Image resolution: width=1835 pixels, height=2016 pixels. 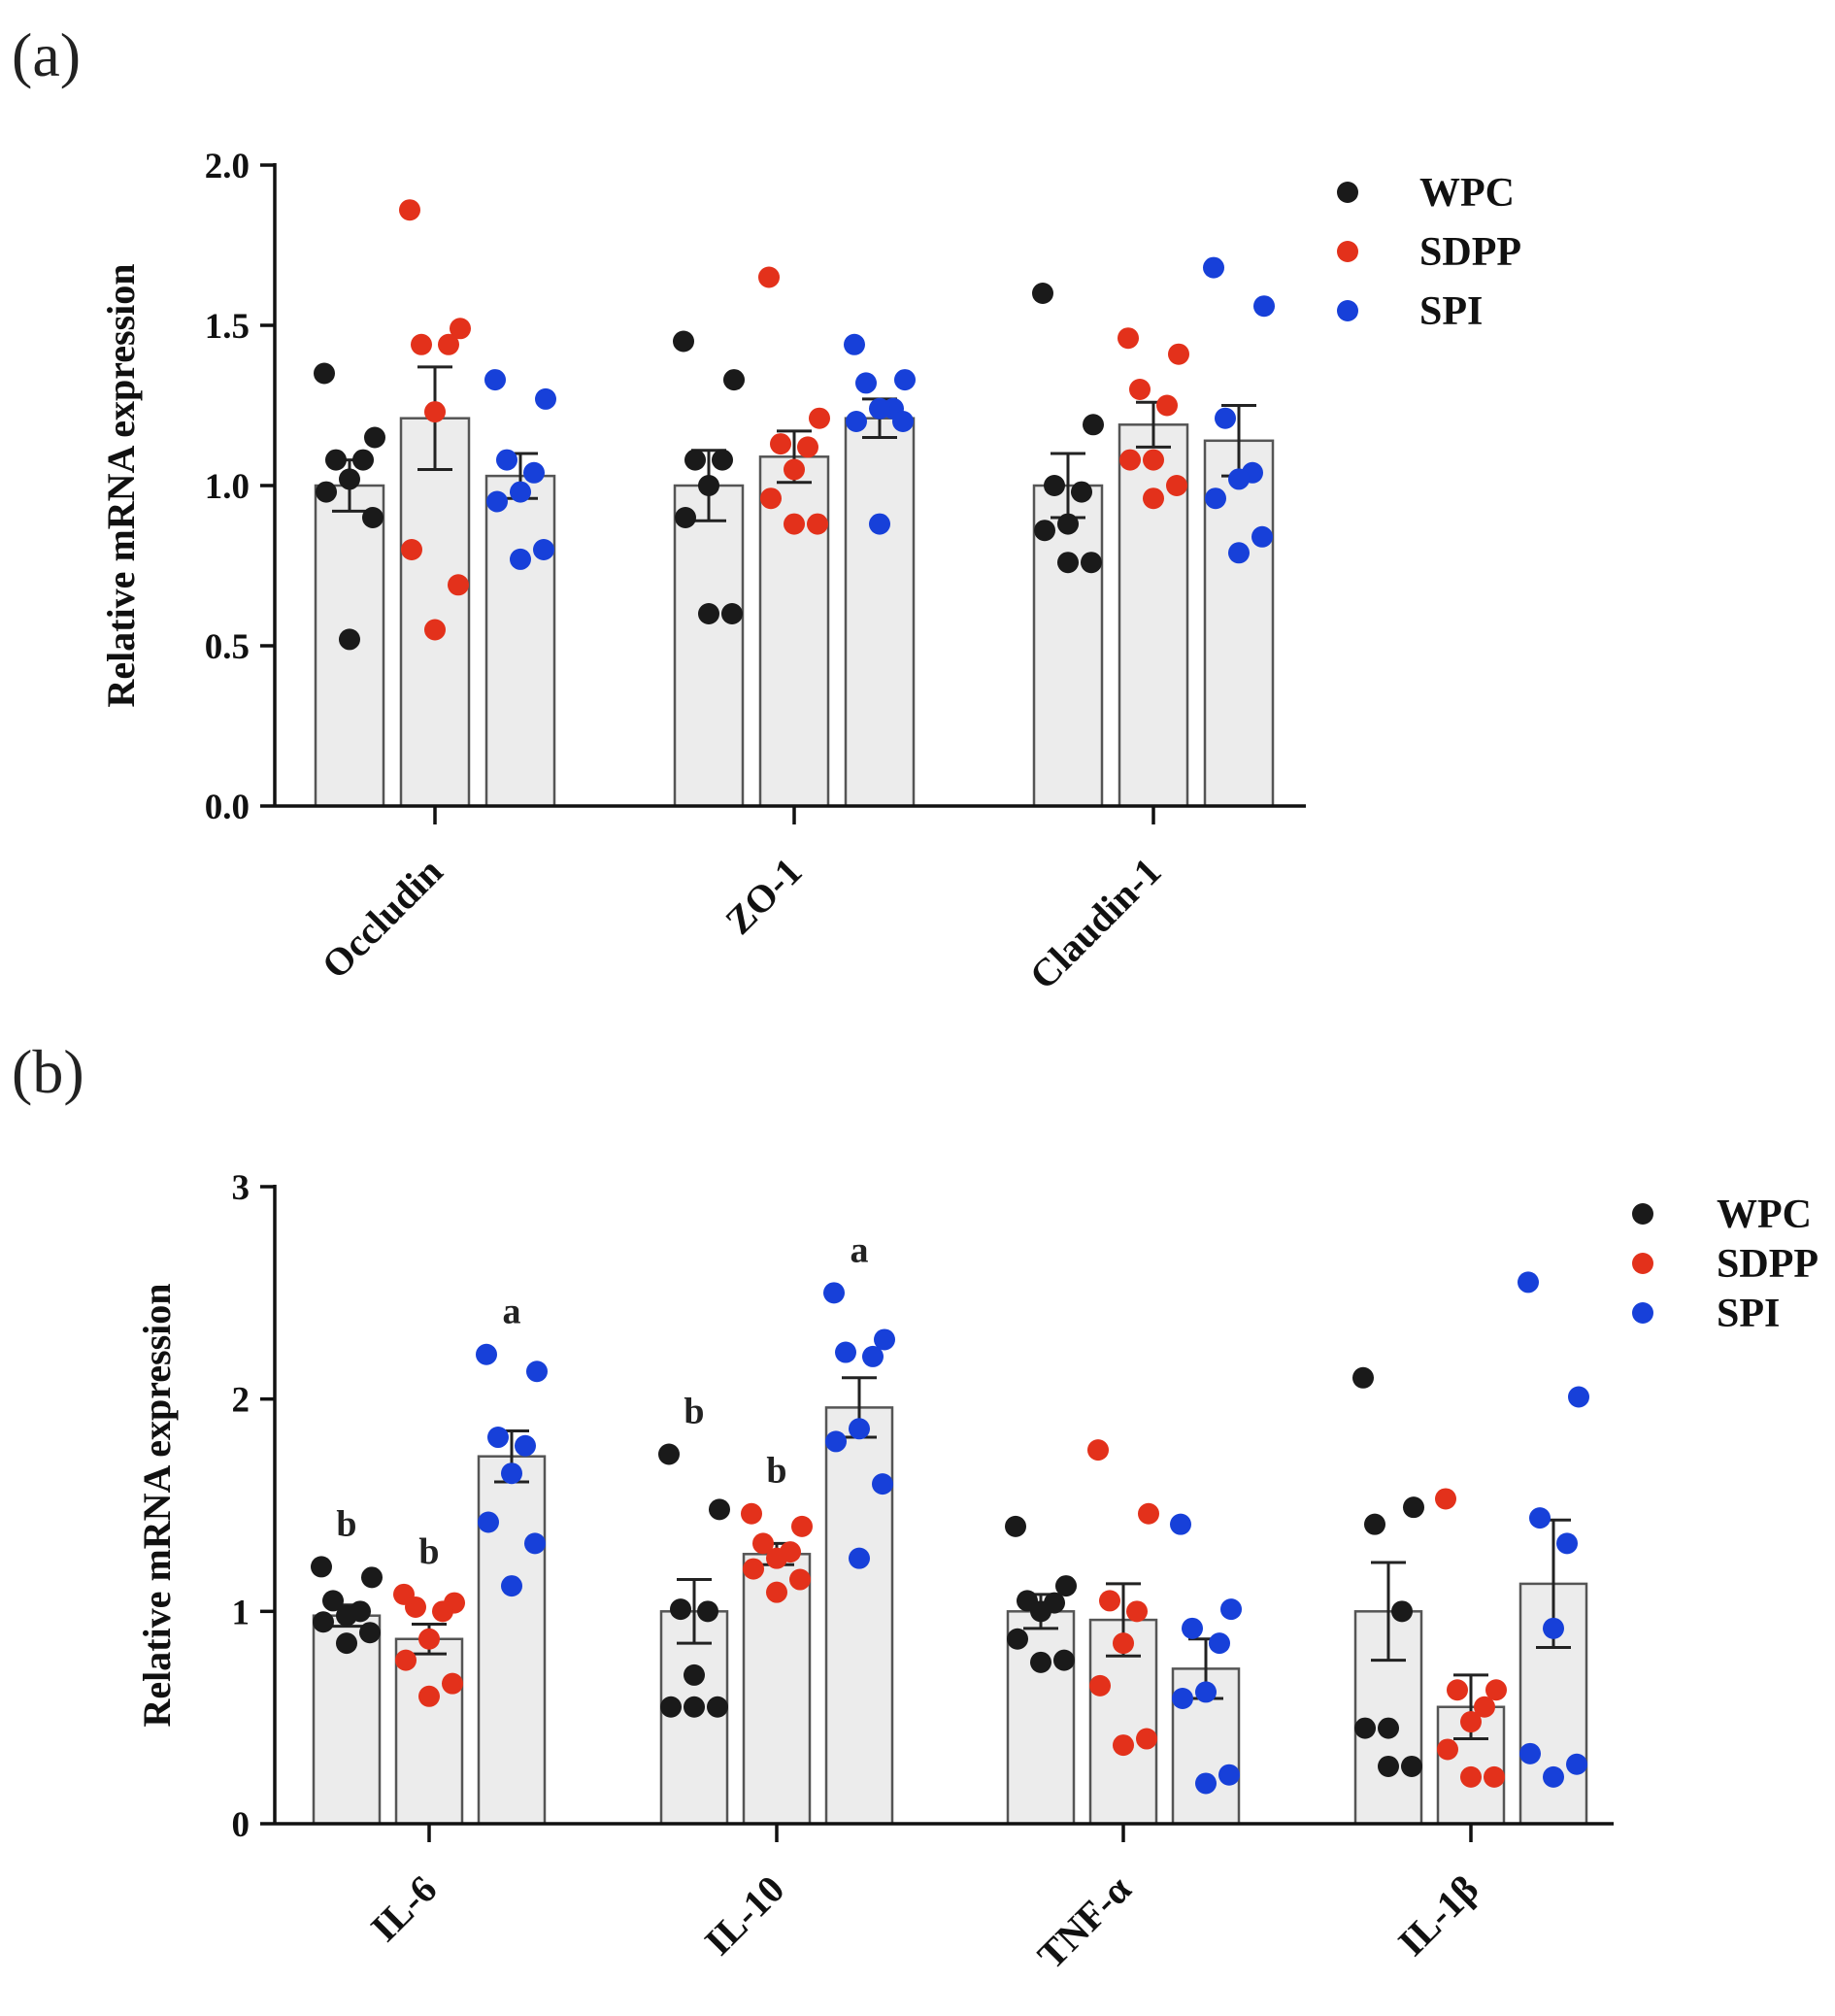 I want to click on y-tick-label: 0, so click(x=241, y=1825).